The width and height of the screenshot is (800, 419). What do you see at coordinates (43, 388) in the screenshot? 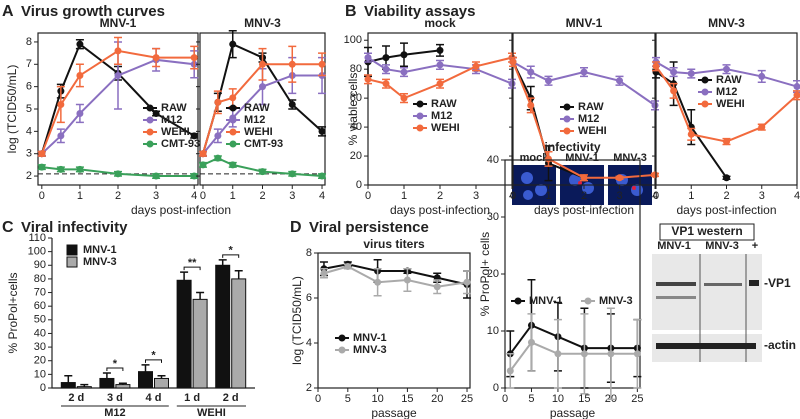
I see `y-tick-label: 0` at bounding box center [43, 388].